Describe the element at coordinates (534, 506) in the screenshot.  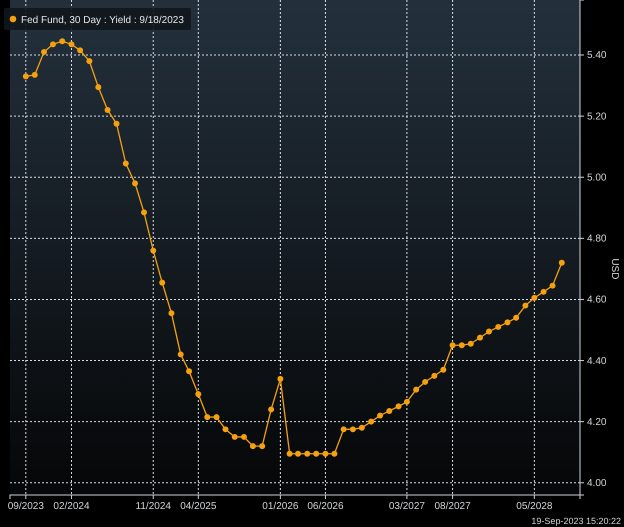
I see `x-tick-label: 05/2028` at that location.